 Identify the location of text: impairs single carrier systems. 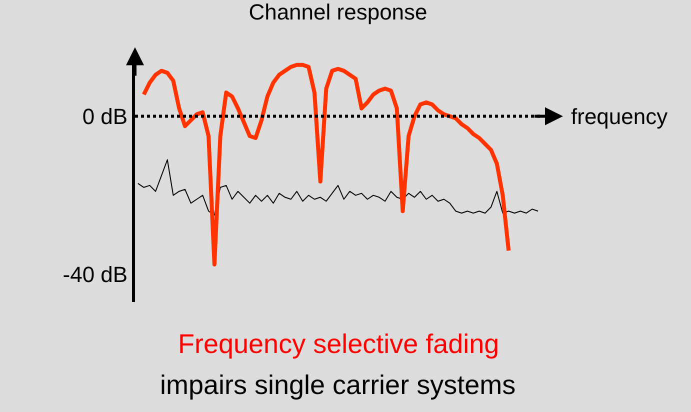
(338, 385).